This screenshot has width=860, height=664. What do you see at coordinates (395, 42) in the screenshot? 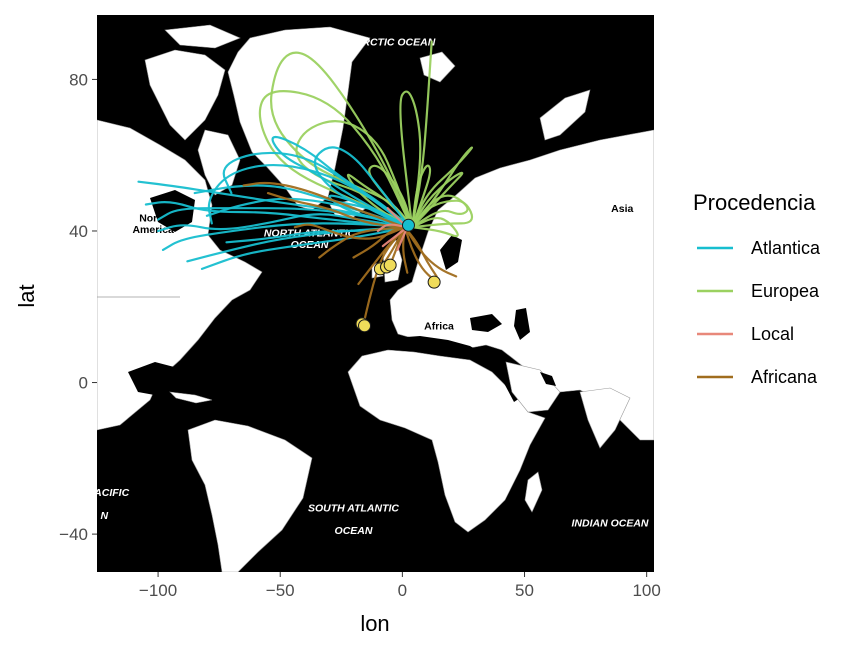
I see `map-label: ARCTIC OCEAN` at bounding box center [395, 42].